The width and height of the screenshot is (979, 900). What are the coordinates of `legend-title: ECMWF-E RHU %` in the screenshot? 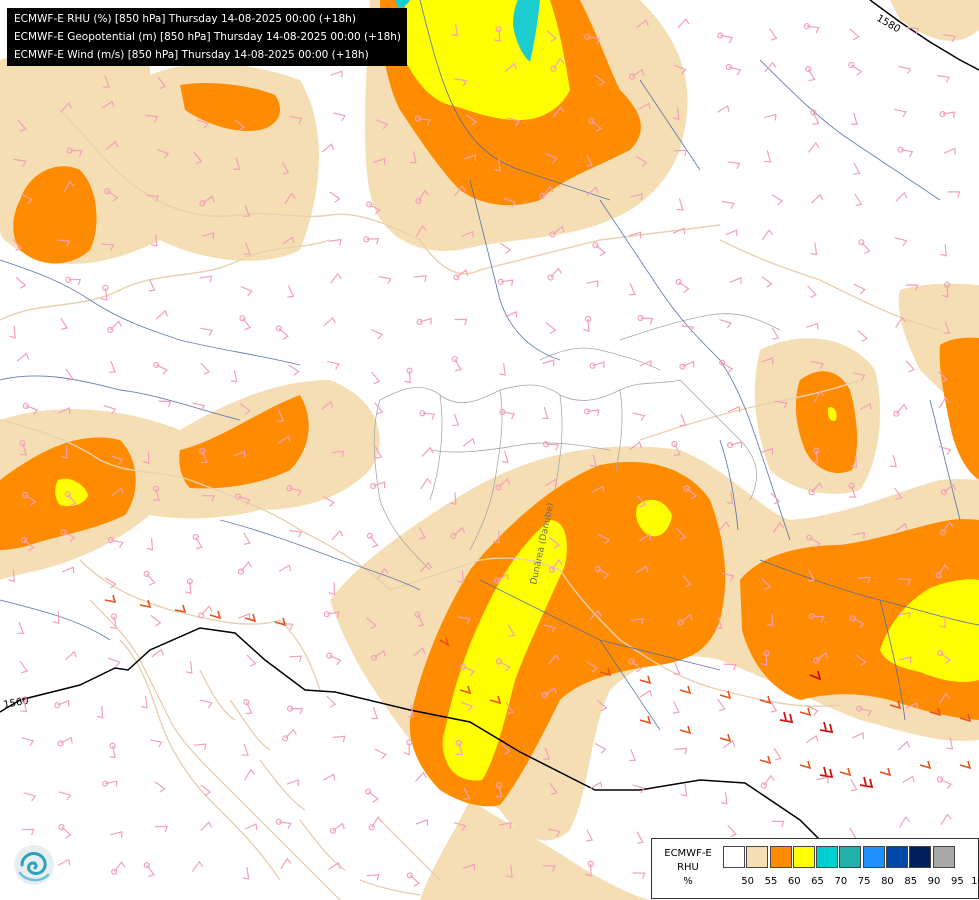 It's located at (688, 868).